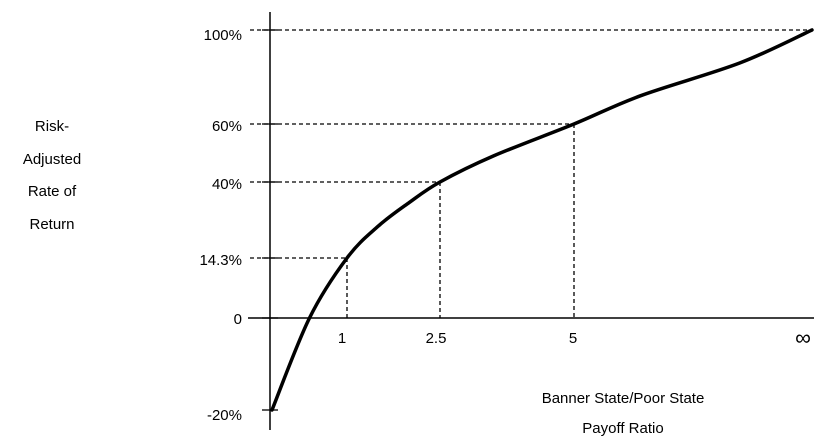 Image resolution: width=814 pixels, height=438 pixels. What do you see at coordinates (342, 338) in the screenshot?
I see `x-tick-label: 1` at bounding box center [342, 338].